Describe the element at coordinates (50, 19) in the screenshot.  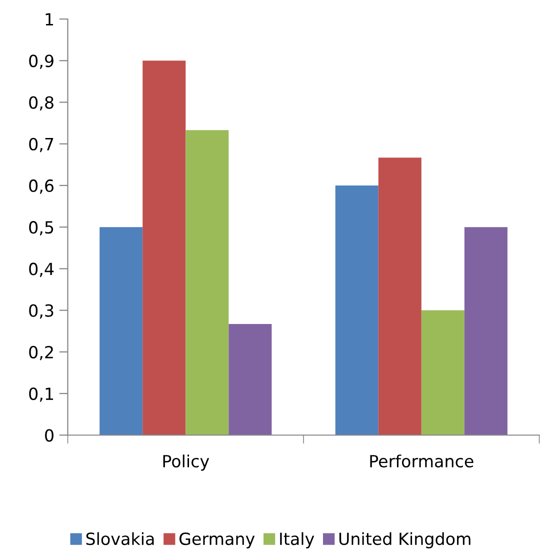
I see `y-tick-label: 1` at that location.